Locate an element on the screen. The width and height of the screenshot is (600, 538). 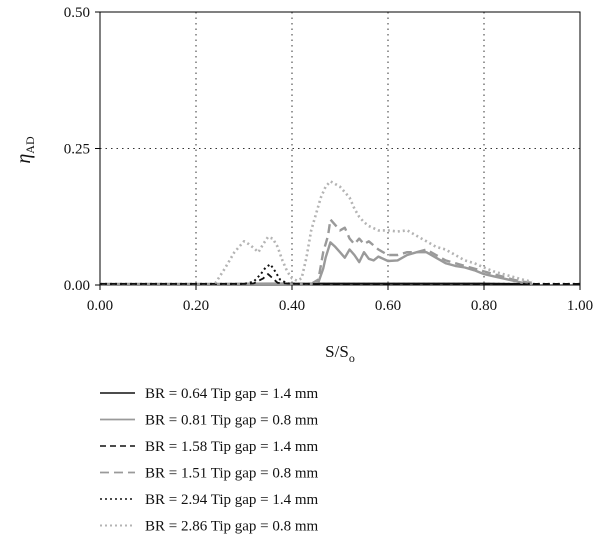
legend-label-5: BR = 2.94 Tip gap = 1.4 mm is located at coordinates (232, 500).